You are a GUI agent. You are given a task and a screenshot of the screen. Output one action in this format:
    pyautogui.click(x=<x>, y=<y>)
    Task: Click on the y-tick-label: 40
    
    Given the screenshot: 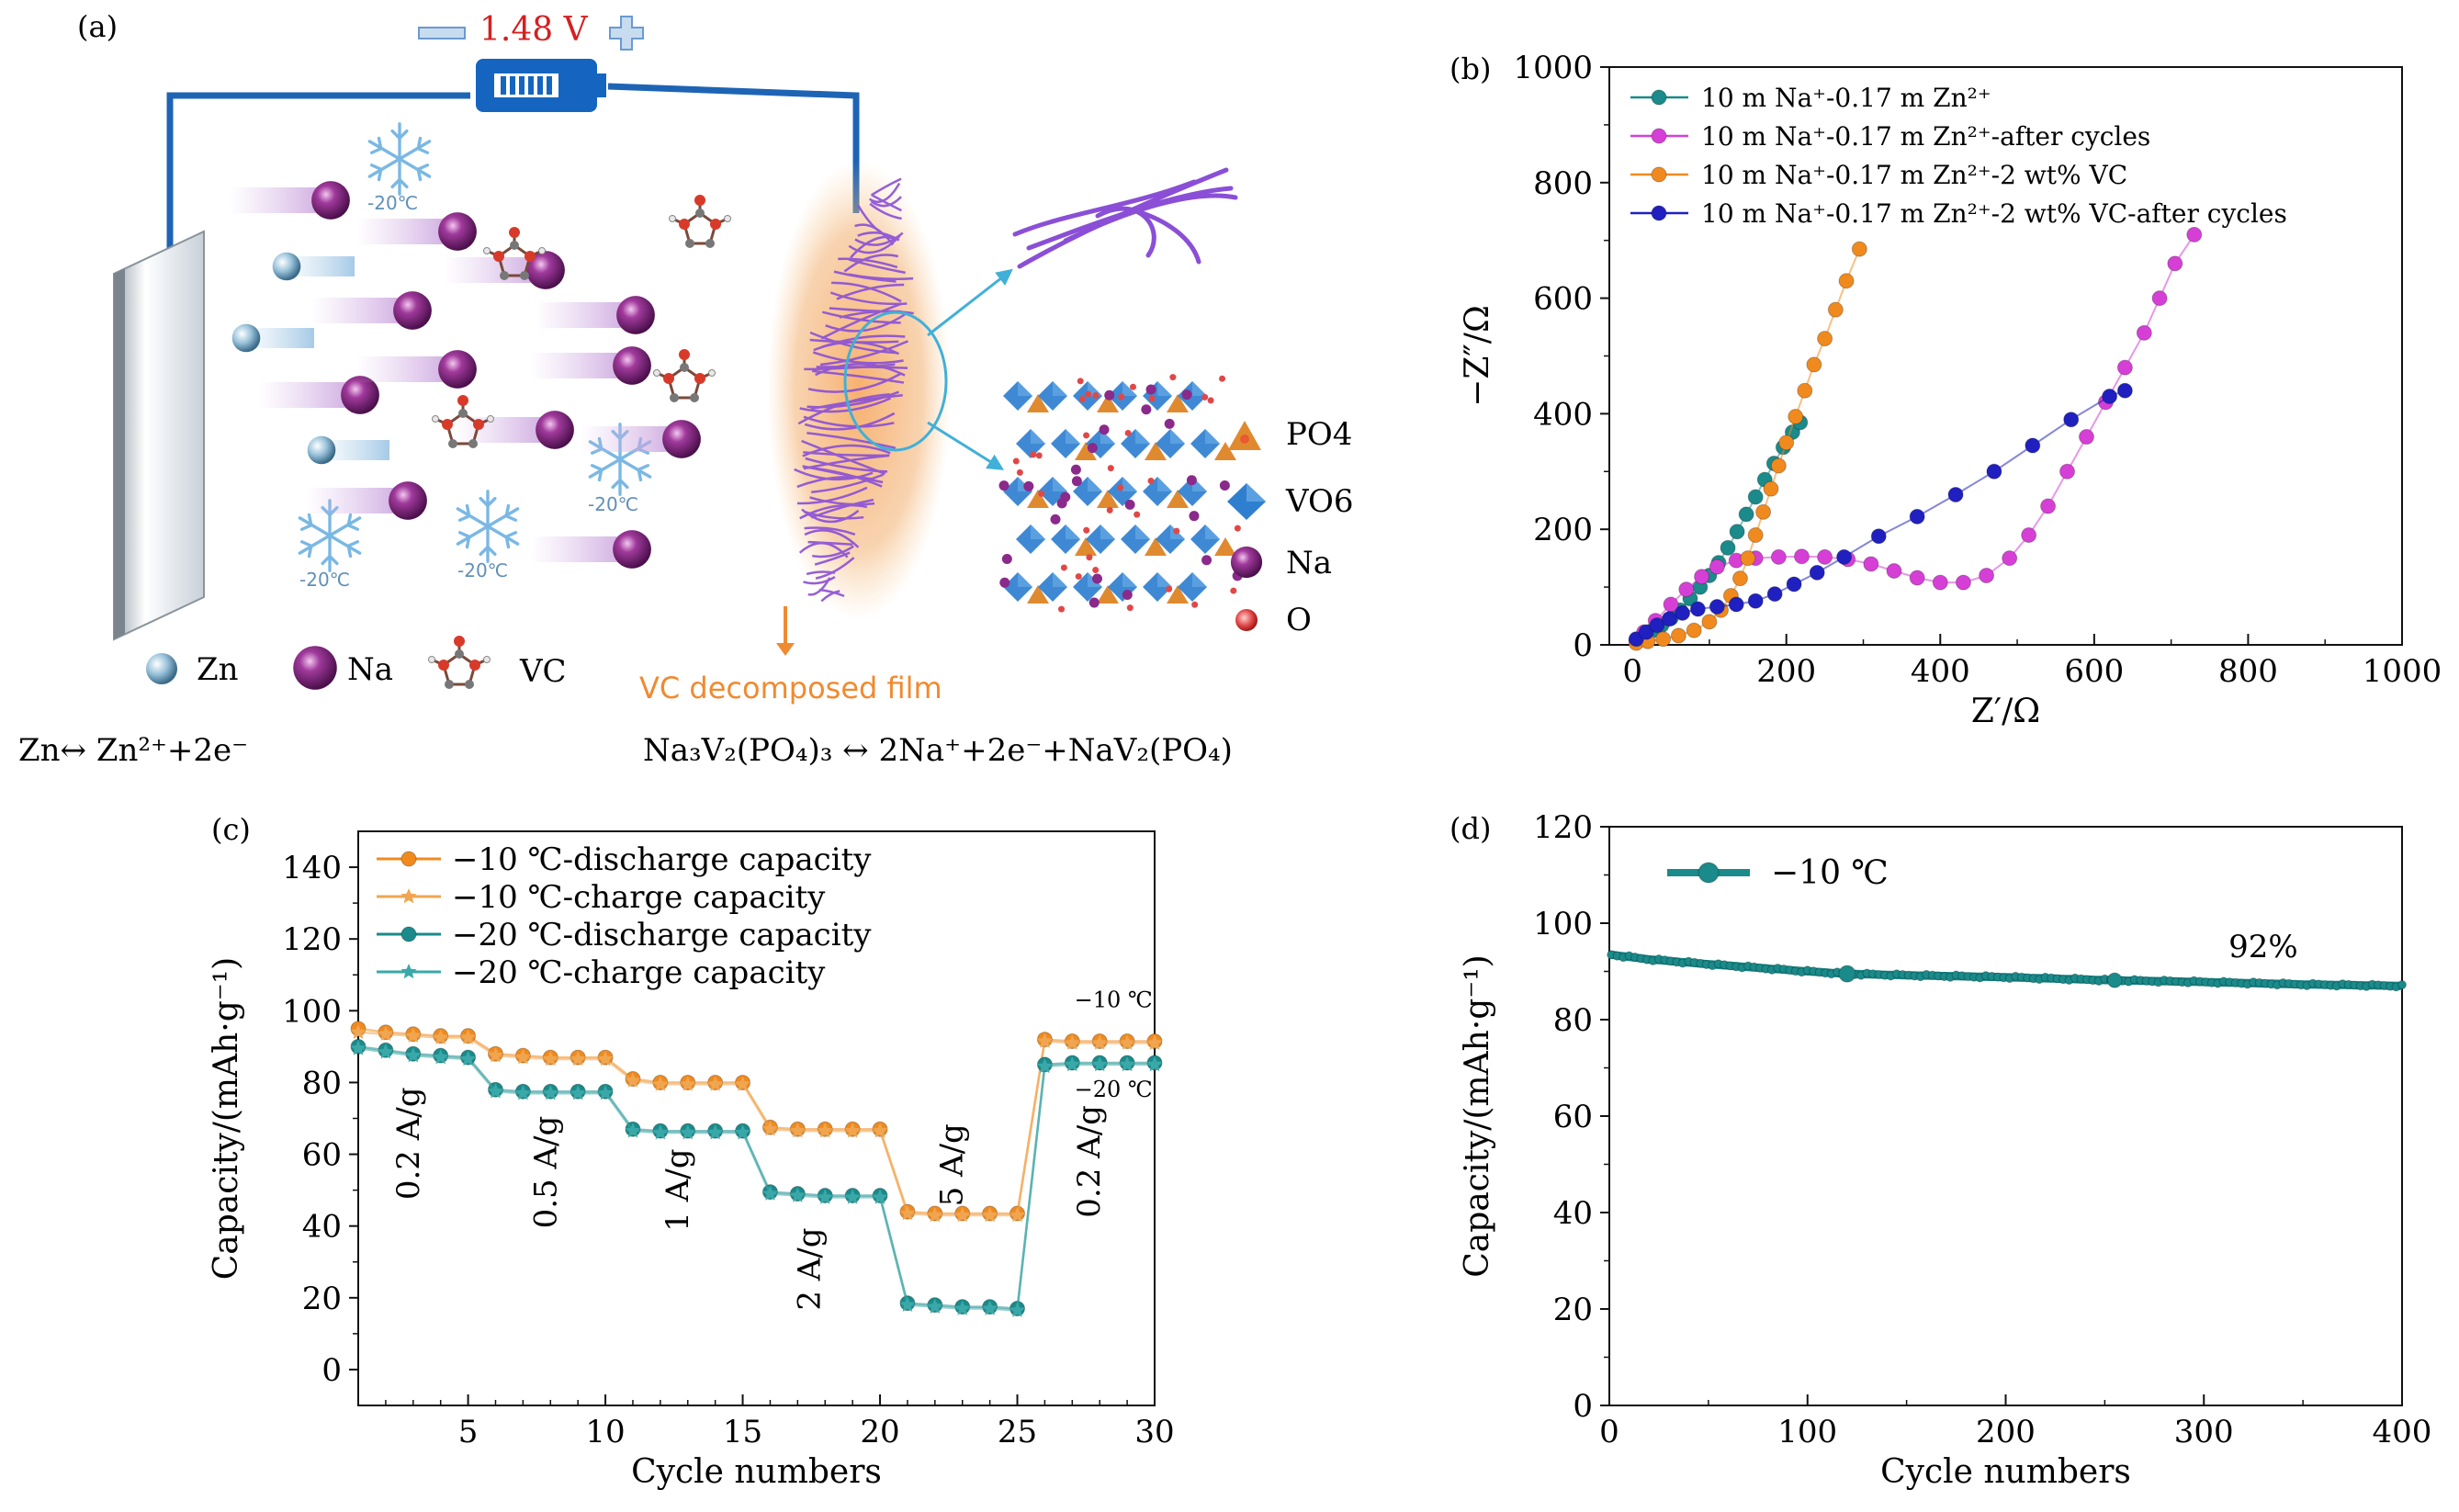 What is the action you would take?
    pyautogui.click(x=1573, y=1213)
    